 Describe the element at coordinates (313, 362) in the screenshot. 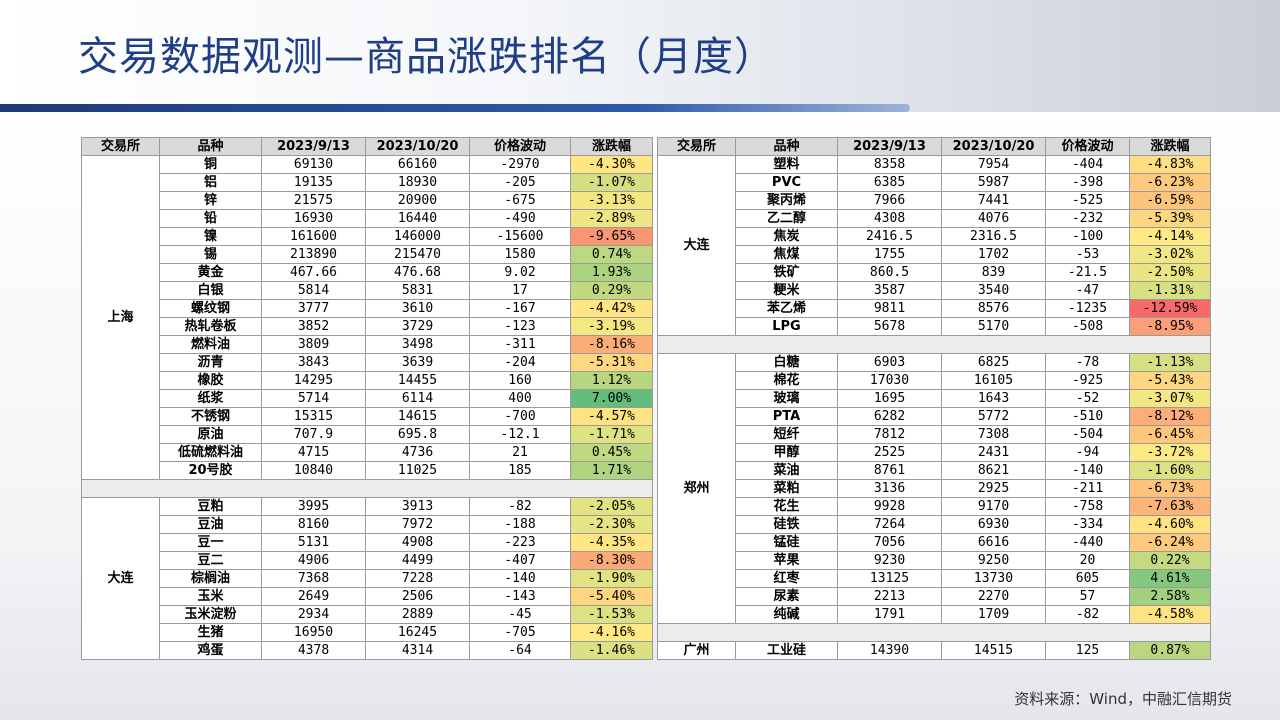

I see `start-price-cell: 3843` at that location.